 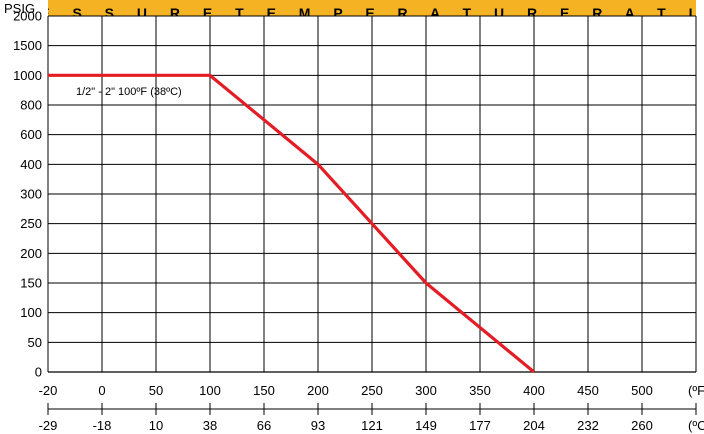 I want to click on x-tick-label-celsius: 149, so click(x=426, y=425).